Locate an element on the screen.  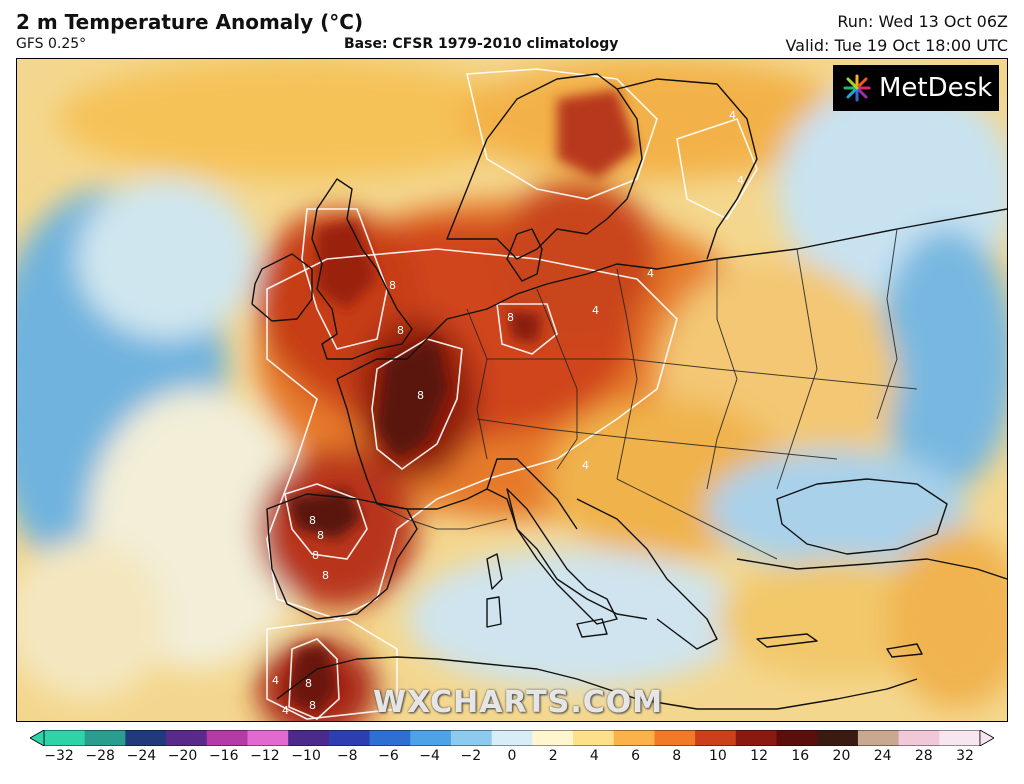
colorbar-tick-label: −20 is located at coordinates (182, 756).